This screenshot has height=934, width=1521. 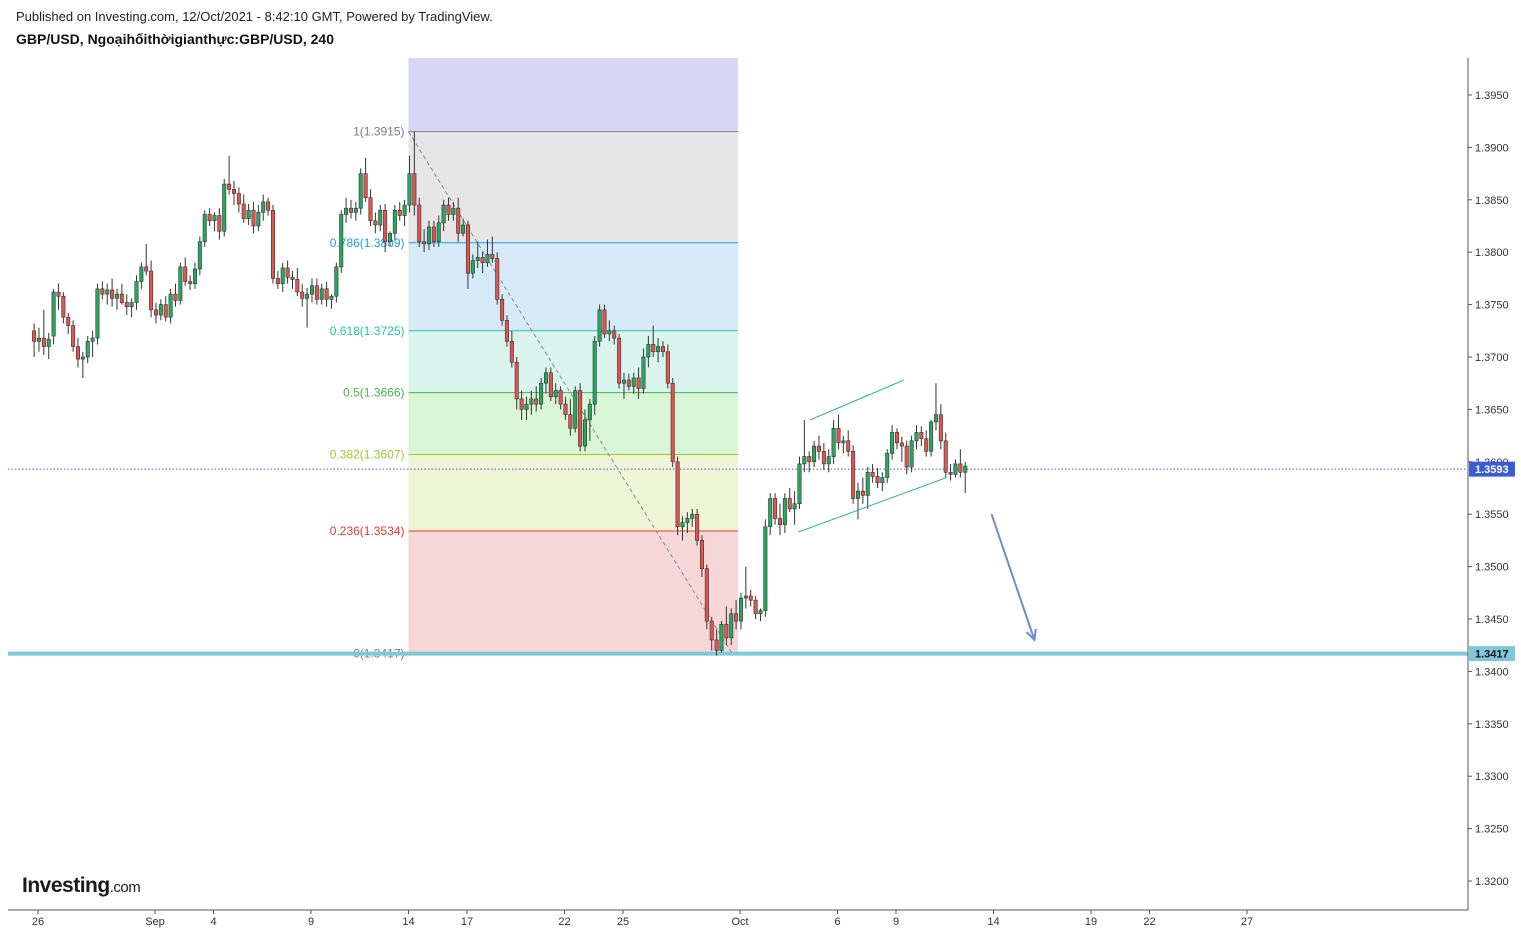 I want to click on y-tick-label: 1.3200, so click(x=1492, y=882).